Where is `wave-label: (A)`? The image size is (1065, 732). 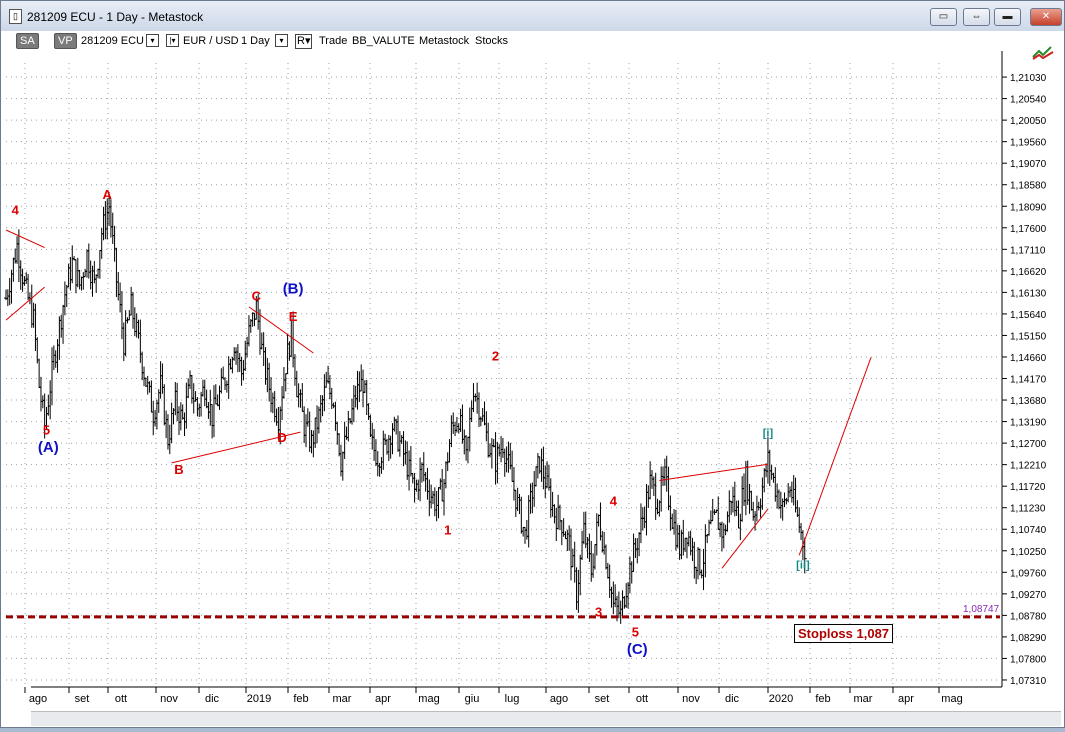 wave-label: (A) is located at coordinates (48, 447).